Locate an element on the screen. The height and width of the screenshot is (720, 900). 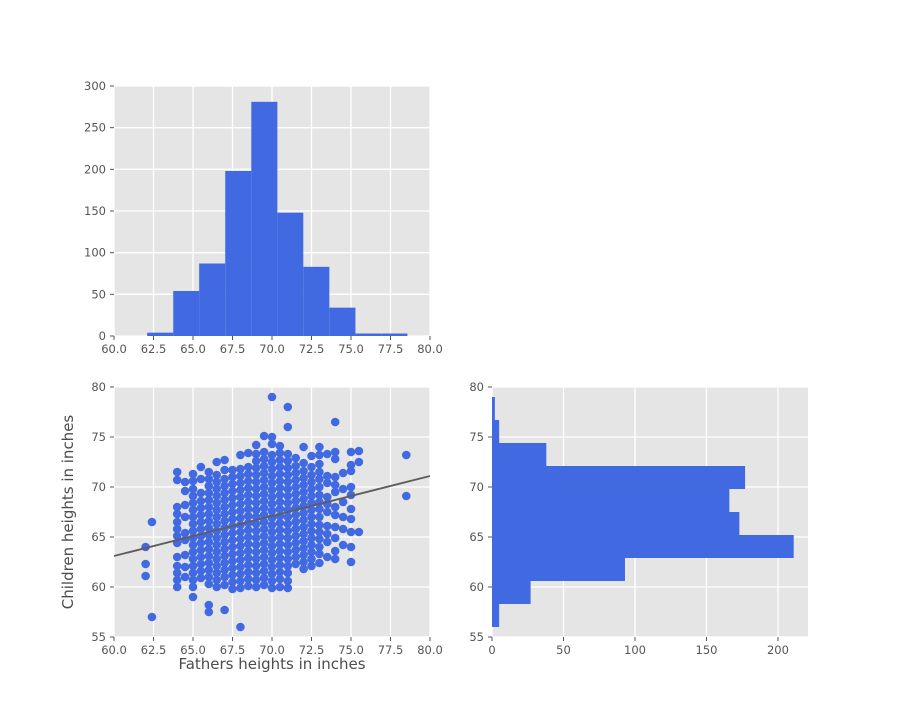
x-tick-label: 80.0 is located at coordinates (430, 650).